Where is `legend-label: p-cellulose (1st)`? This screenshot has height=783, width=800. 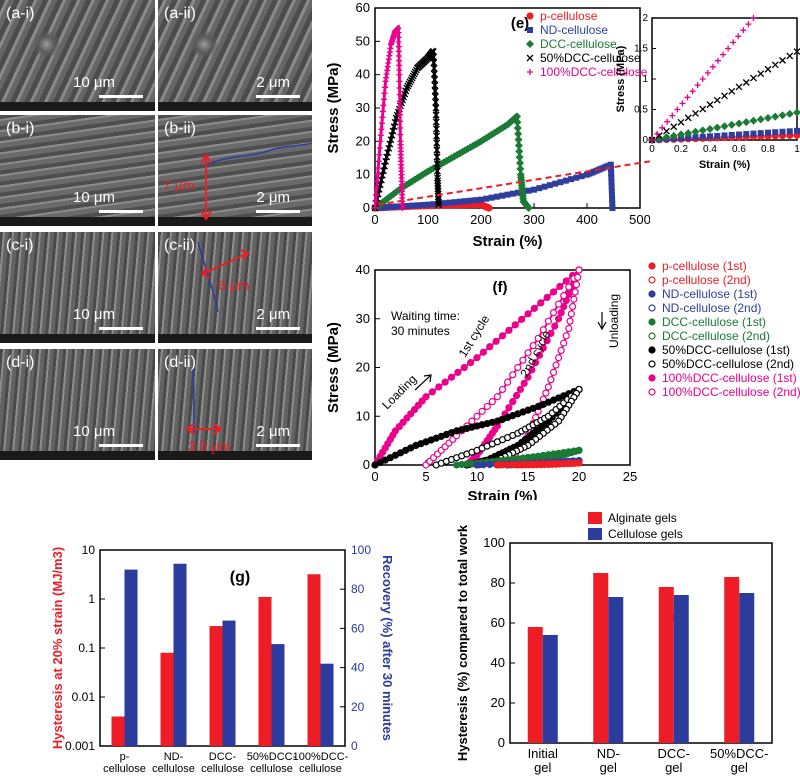
legend-label: p-cellulose (1st) is located at coordinates (704, 266).